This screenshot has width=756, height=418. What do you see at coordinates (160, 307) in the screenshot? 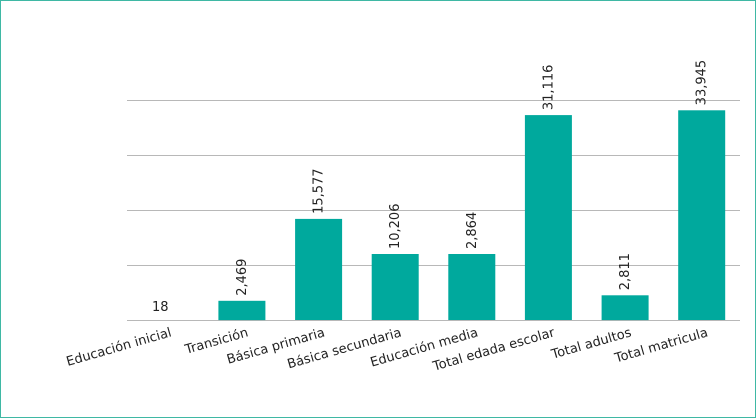
I see `value-label-0: 18` at bounding box center [160, 307].